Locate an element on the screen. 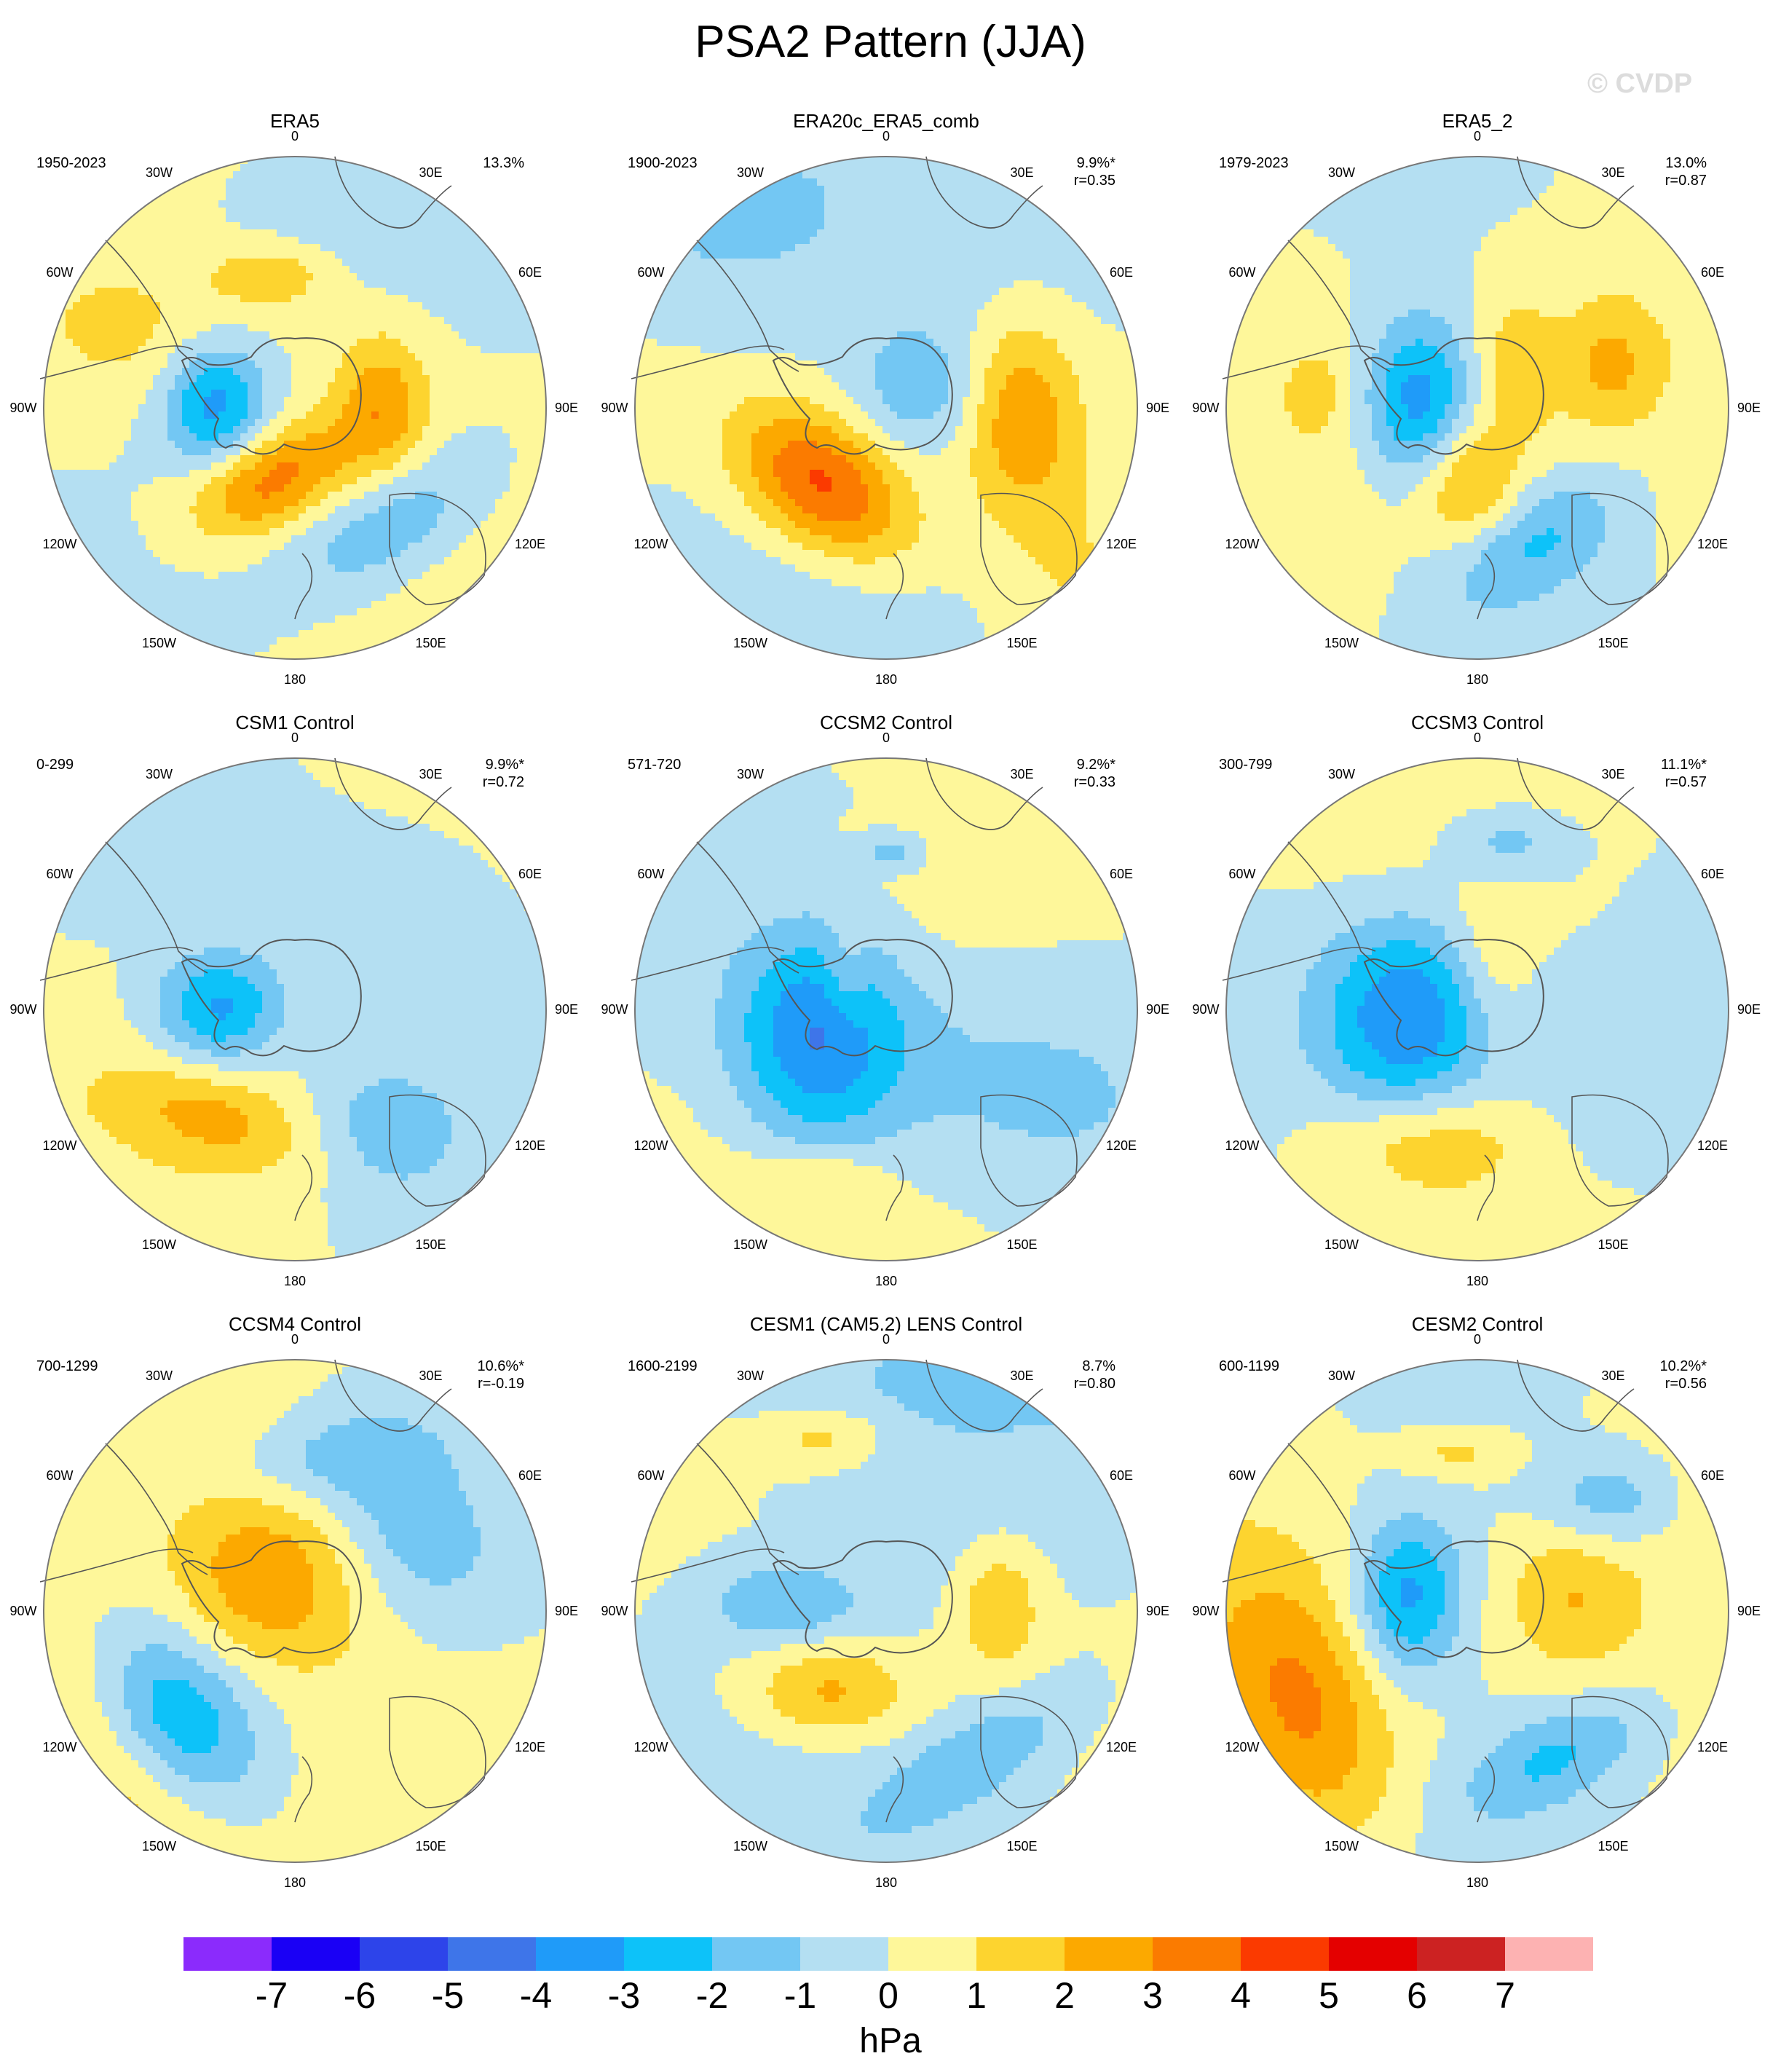  colorbar-tick-label: -2 is located at coordinates (712, 1995).